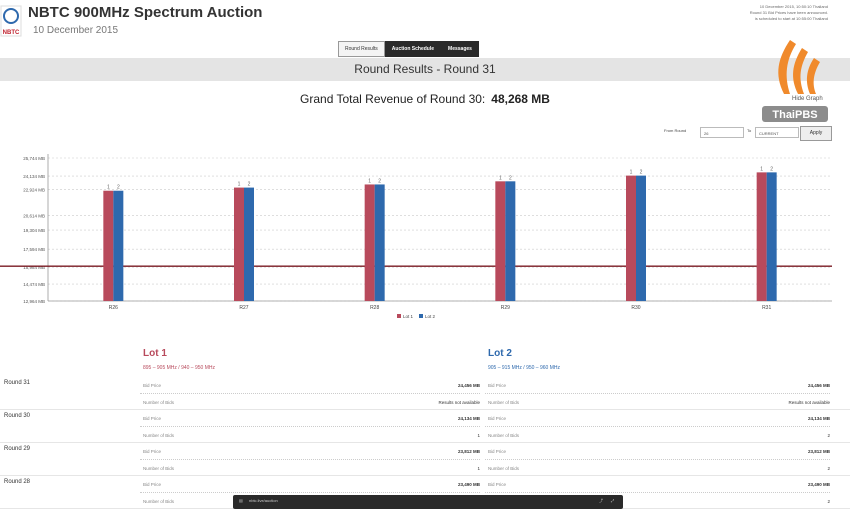 The width and height of the screenshot is (850, 518). Describe the element at coordinates (34, 249) in the screenshot. I see `y-tick-label: 17,594 MB` at that location.